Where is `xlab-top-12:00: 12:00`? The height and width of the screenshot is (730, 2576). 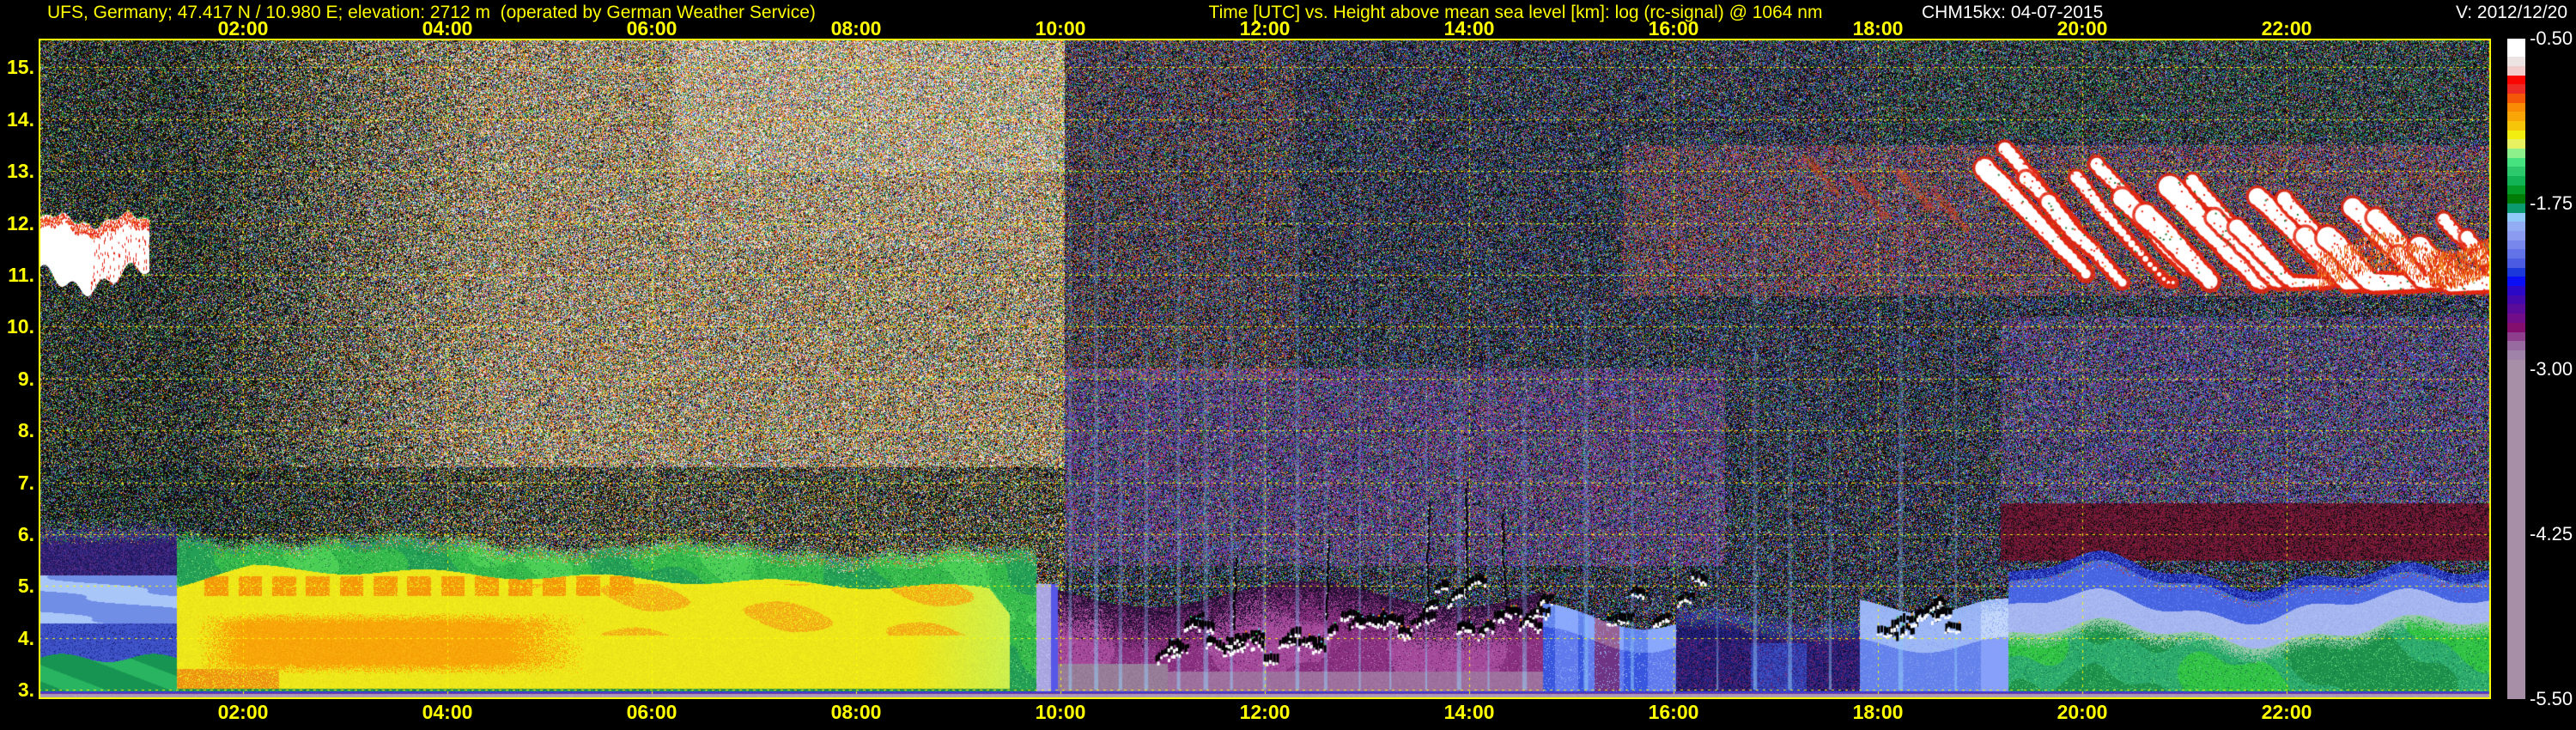
xlab-top-12:00: 12:00 is located at coordinates (1265, 28).